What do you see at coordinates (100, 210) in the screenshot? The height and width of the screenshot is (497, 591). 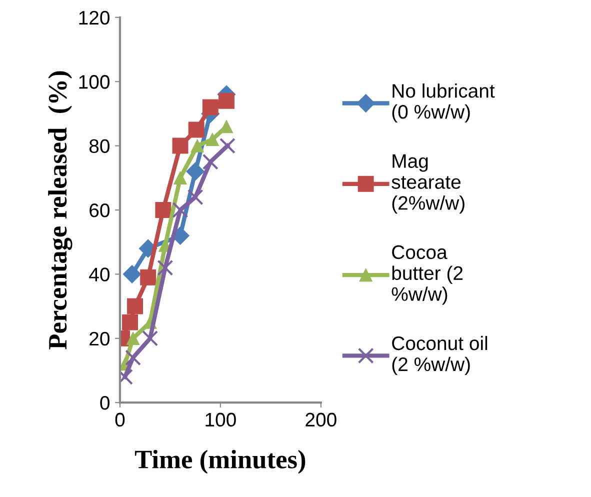 I see `y-tick-label: 60` at bounding box center [100, 210].